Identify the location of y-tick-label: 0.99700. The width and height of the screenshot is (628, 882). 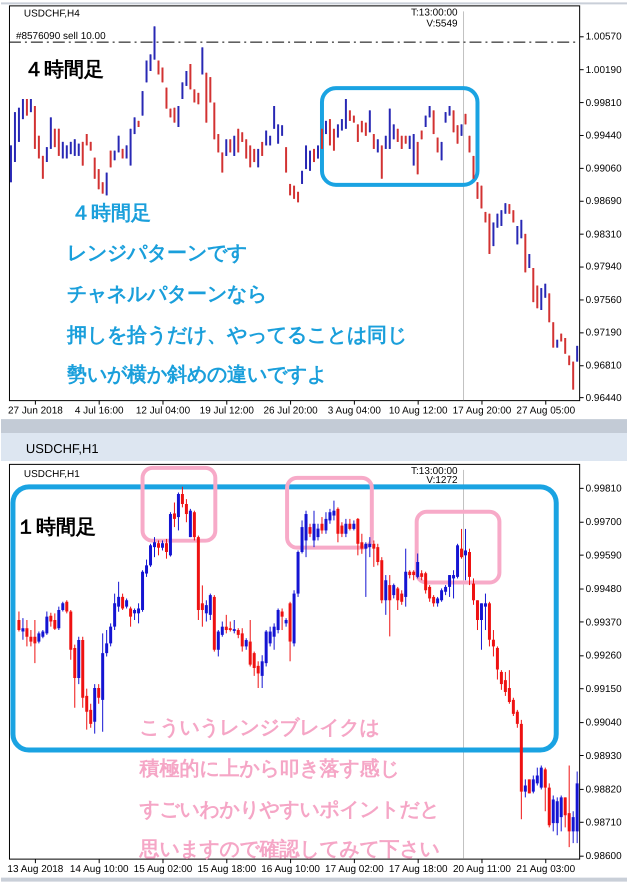
(604, 522).